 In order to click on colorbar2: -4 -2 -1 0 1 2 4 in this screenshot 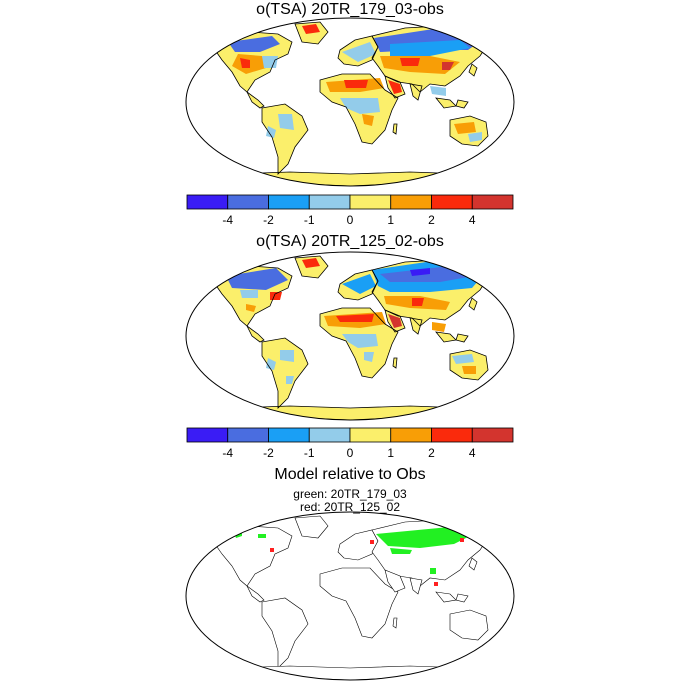, I will do `click(350, 443)`.